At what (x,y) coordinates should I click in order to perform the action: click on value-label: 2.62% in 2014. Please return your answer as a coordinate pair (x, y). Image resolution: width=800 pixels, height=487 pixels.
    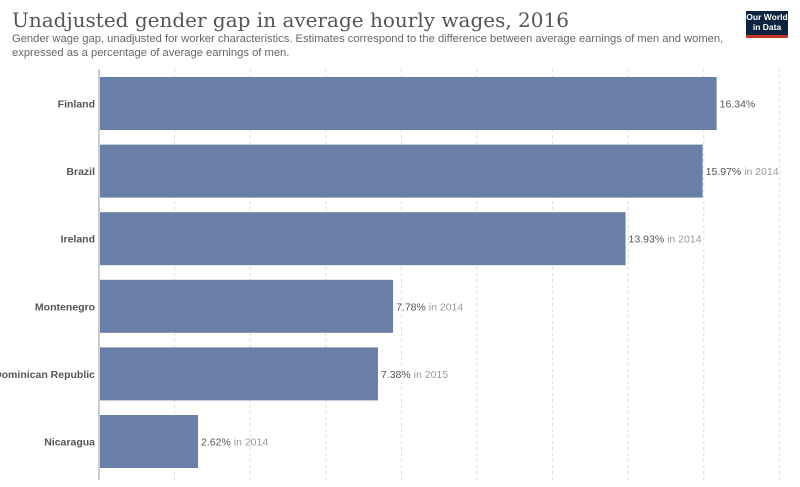
    Looking at the image, I should click on (234, 443).